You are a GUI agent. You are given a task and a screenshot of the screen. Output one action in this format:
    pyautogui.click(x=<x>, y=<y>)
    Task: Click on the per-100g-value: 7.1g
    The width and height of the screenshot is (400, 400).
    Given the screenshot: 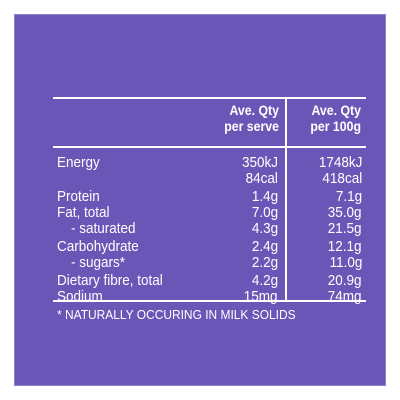 What is the action you would take?
    pyautogui.click(x=348, y=196)
    